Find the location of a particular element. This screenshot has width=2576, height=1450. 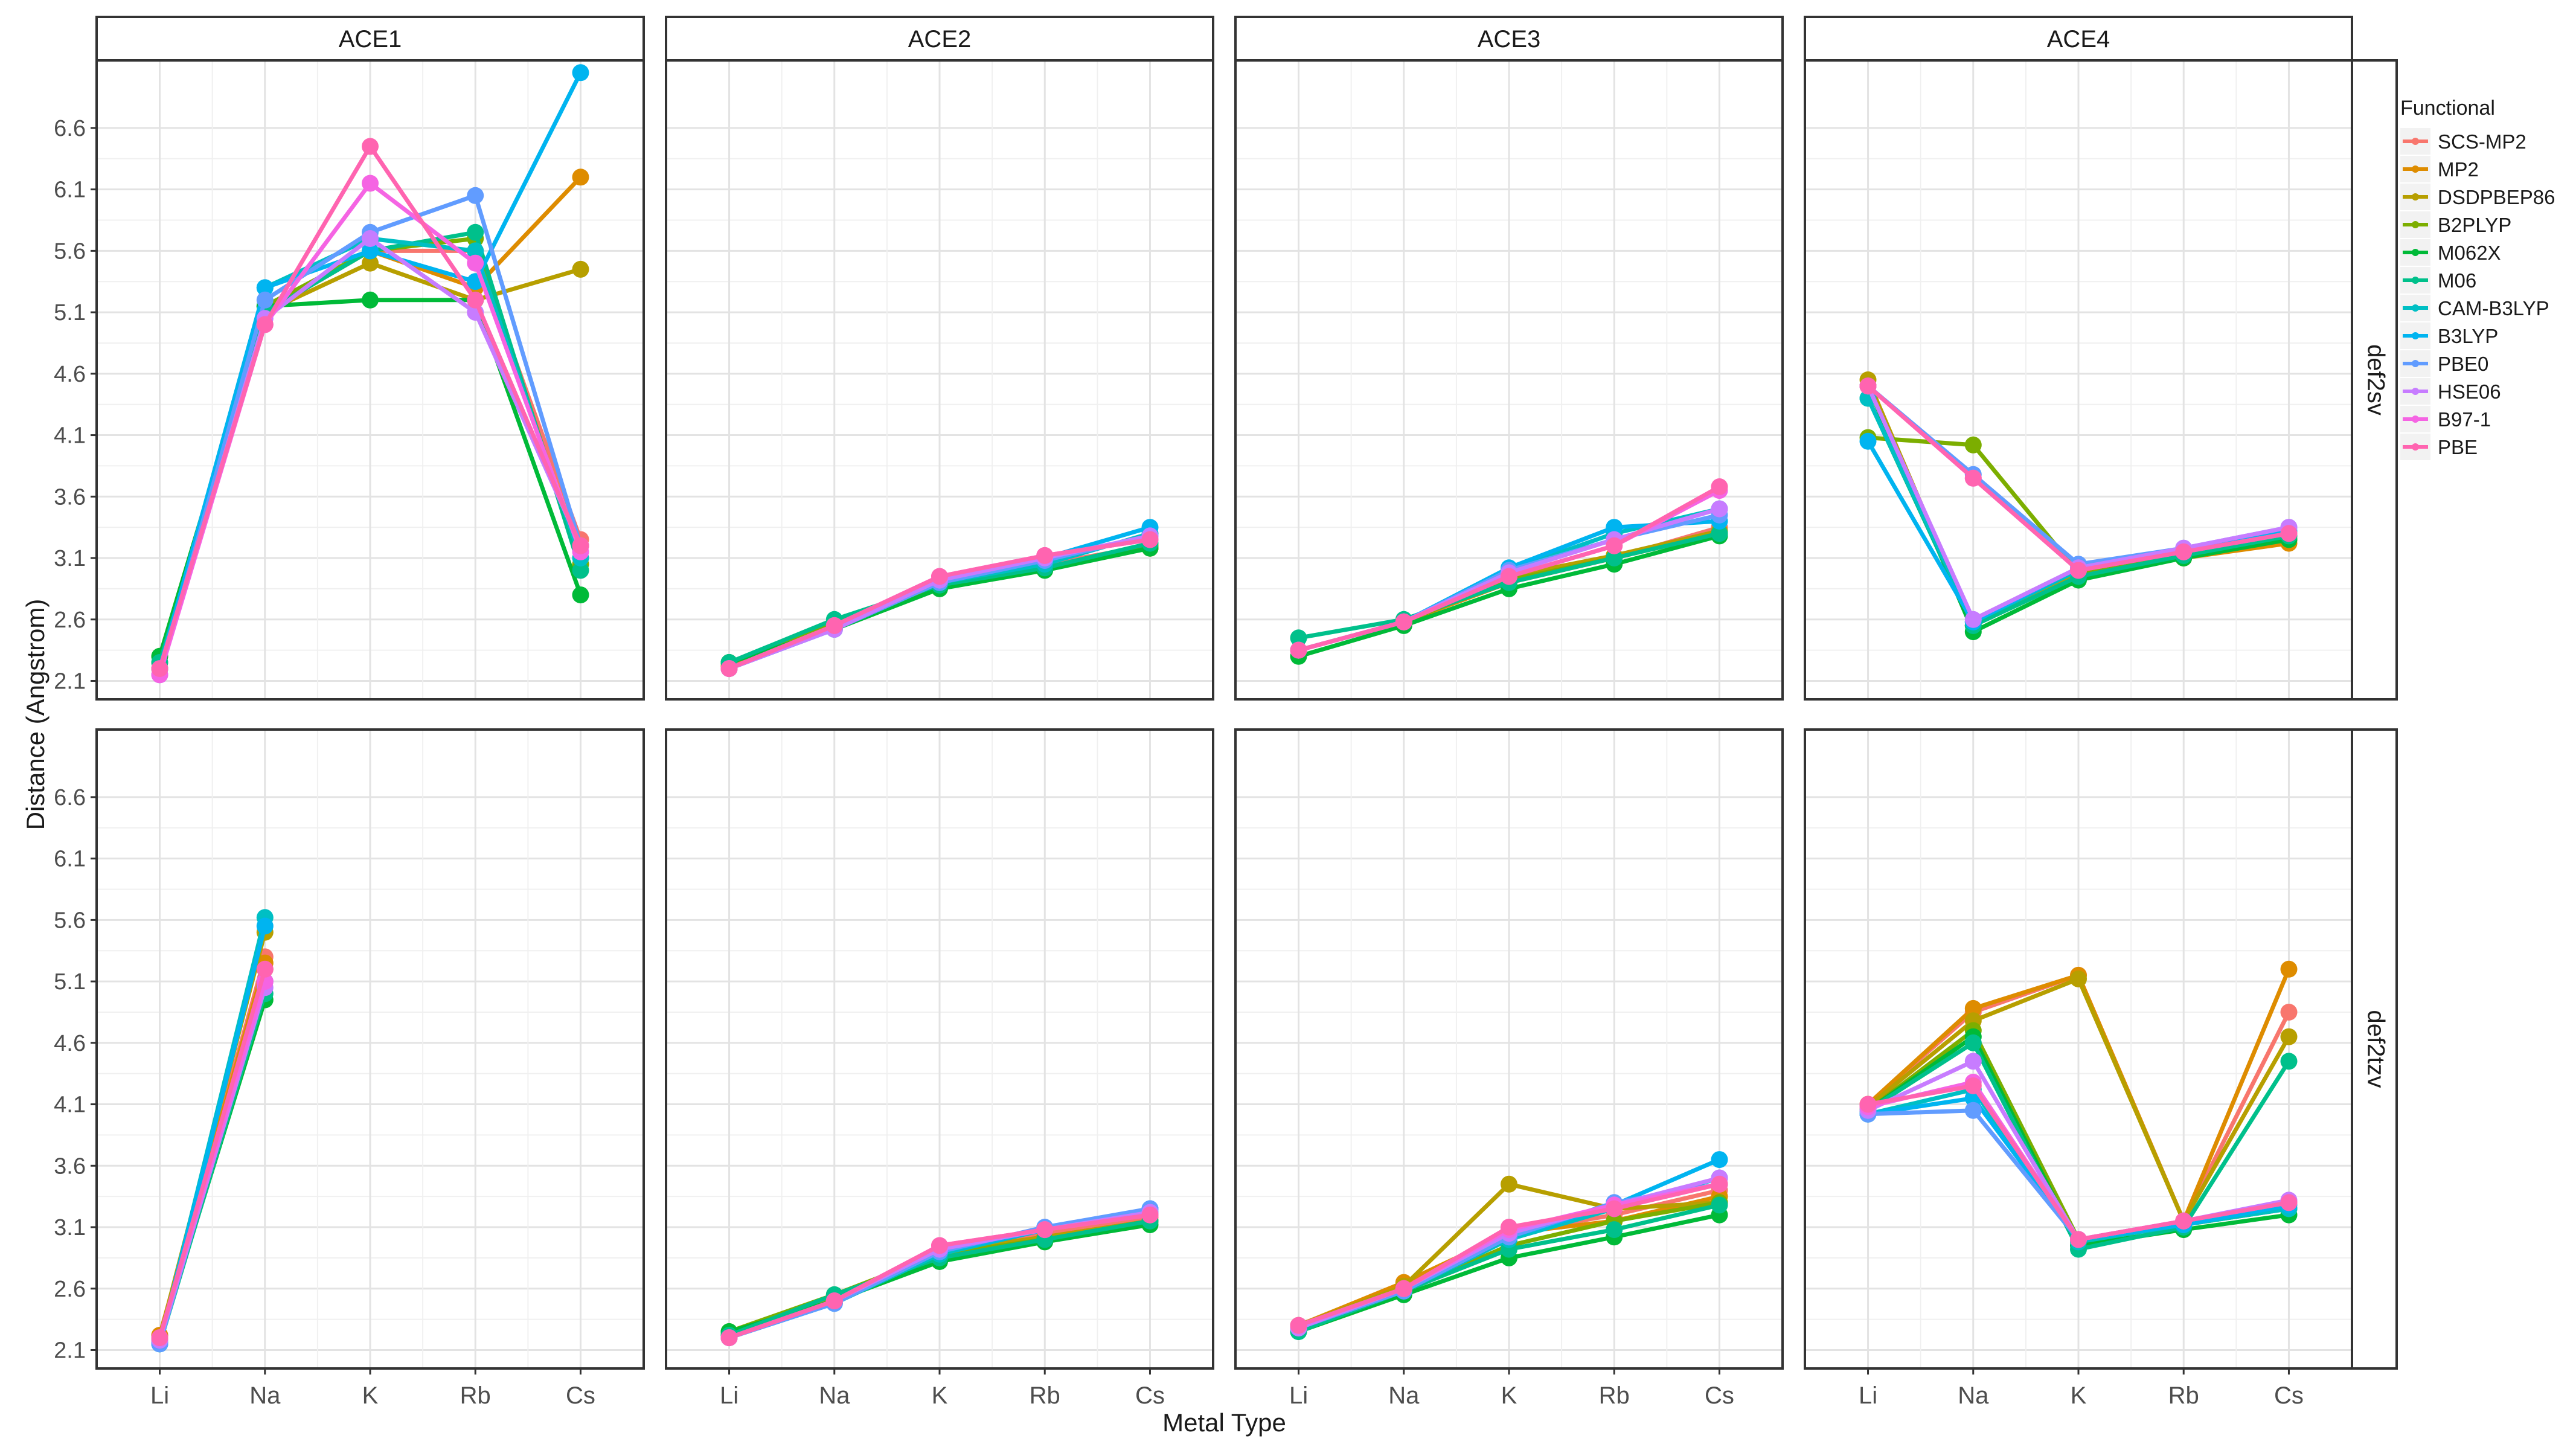

y-tick-label: 3.1 is located at coordinates (70, 1227).